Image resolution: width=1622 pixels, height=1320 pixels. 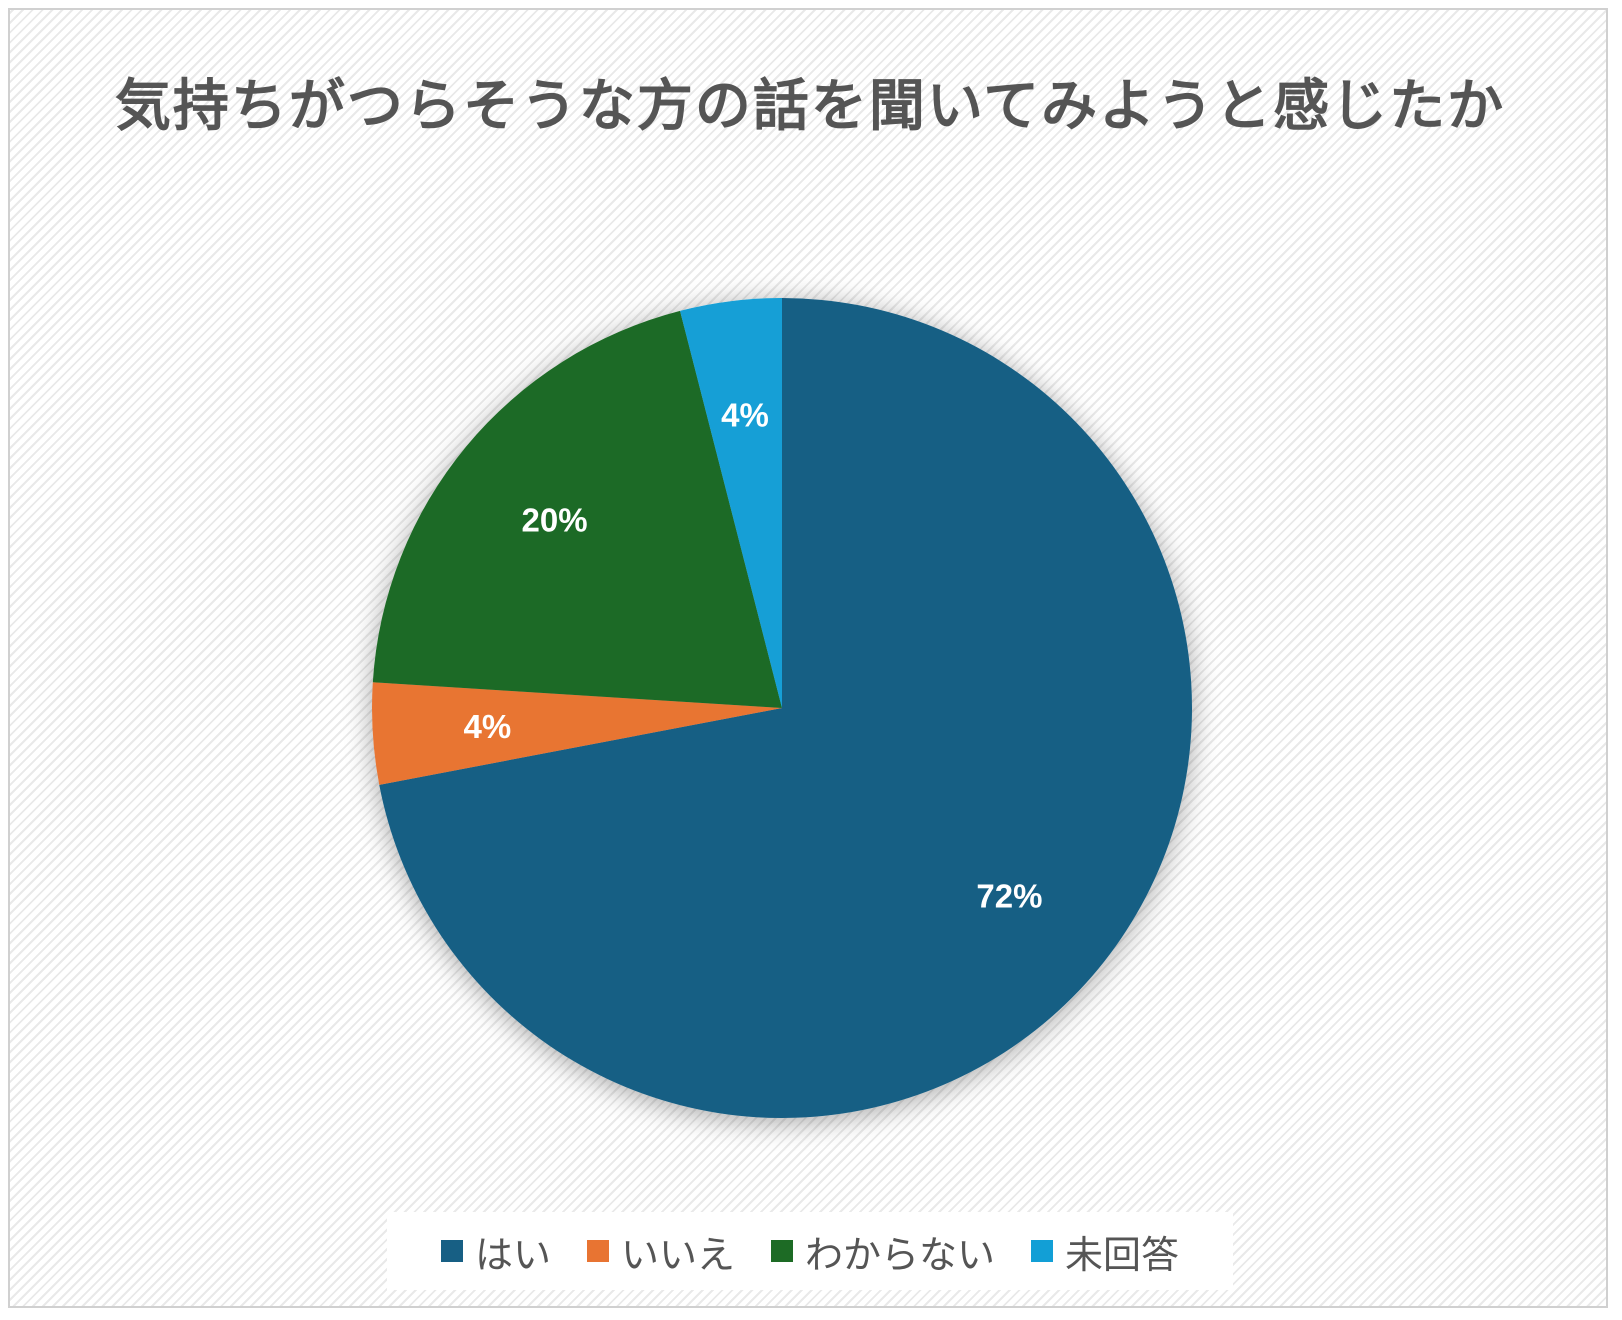 What do you see at coordinates (900, 1254) in the screenshot?
I see `legend-label-2: わからない` at bounding box center [900, 1254].